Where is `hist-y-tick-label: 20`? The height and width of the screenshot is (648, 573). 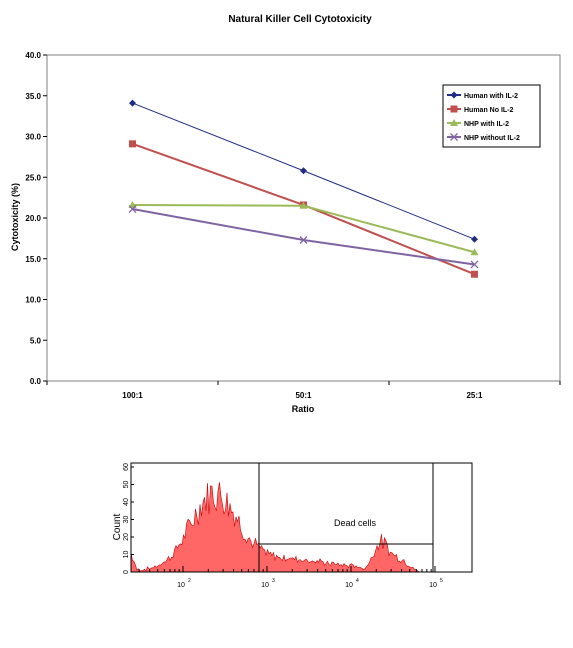 hist-y-tick-label: 20 is located at coordinates (126, 537).